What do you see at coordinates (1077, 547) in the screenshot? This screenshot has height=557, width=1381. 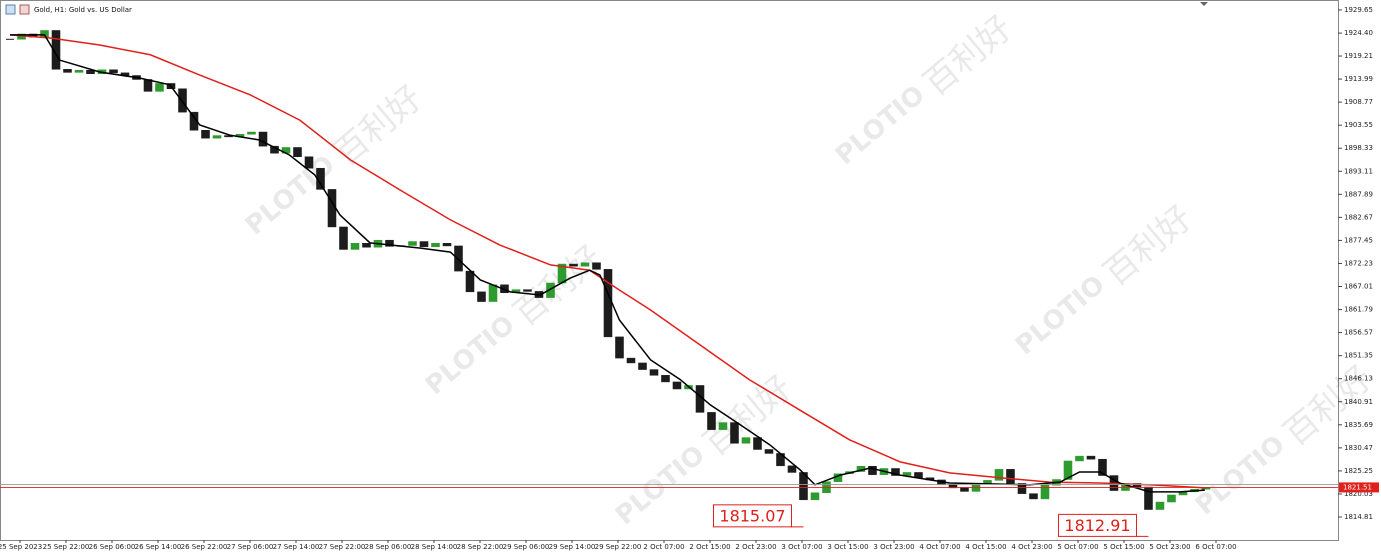 I see `x-tick-label: 5 Oct 07:00` at bounding box center [1077, 547].